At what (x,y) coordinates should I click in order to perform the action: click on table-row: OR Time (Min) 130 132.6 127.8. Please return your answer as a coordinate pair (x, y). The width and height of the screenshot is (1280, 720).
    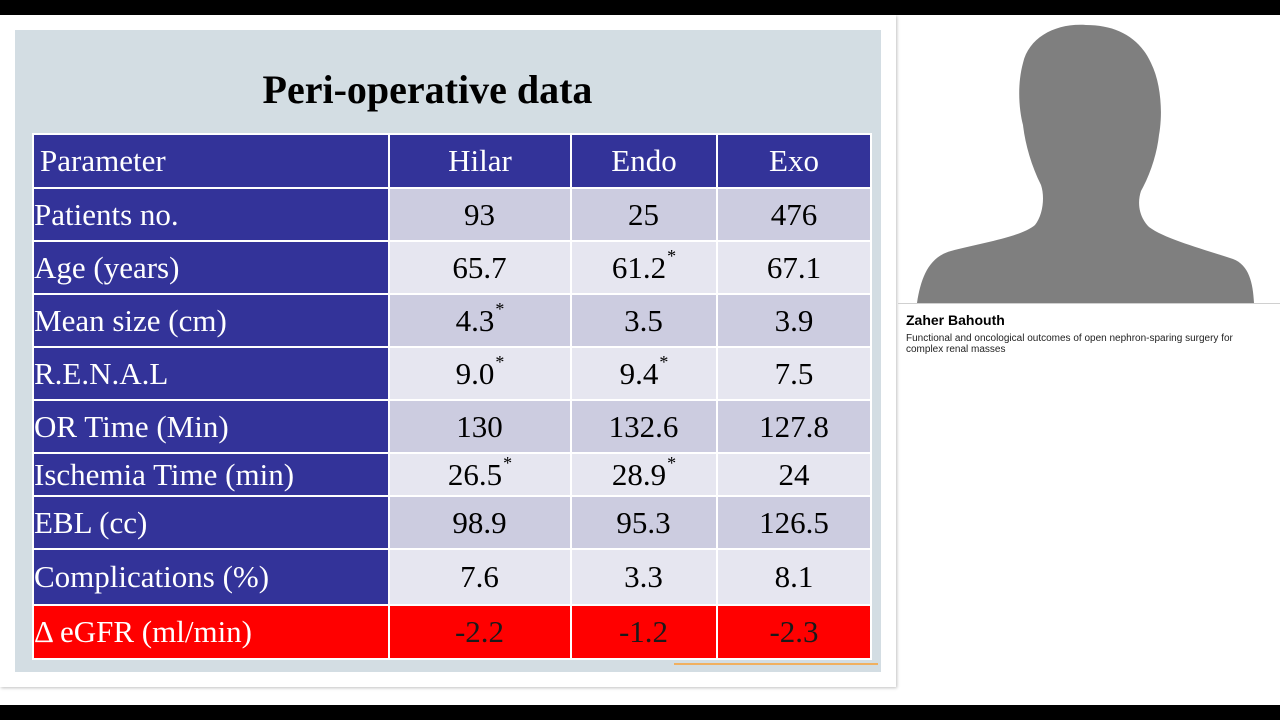
    Looking at the image, I should click on (452, 426).